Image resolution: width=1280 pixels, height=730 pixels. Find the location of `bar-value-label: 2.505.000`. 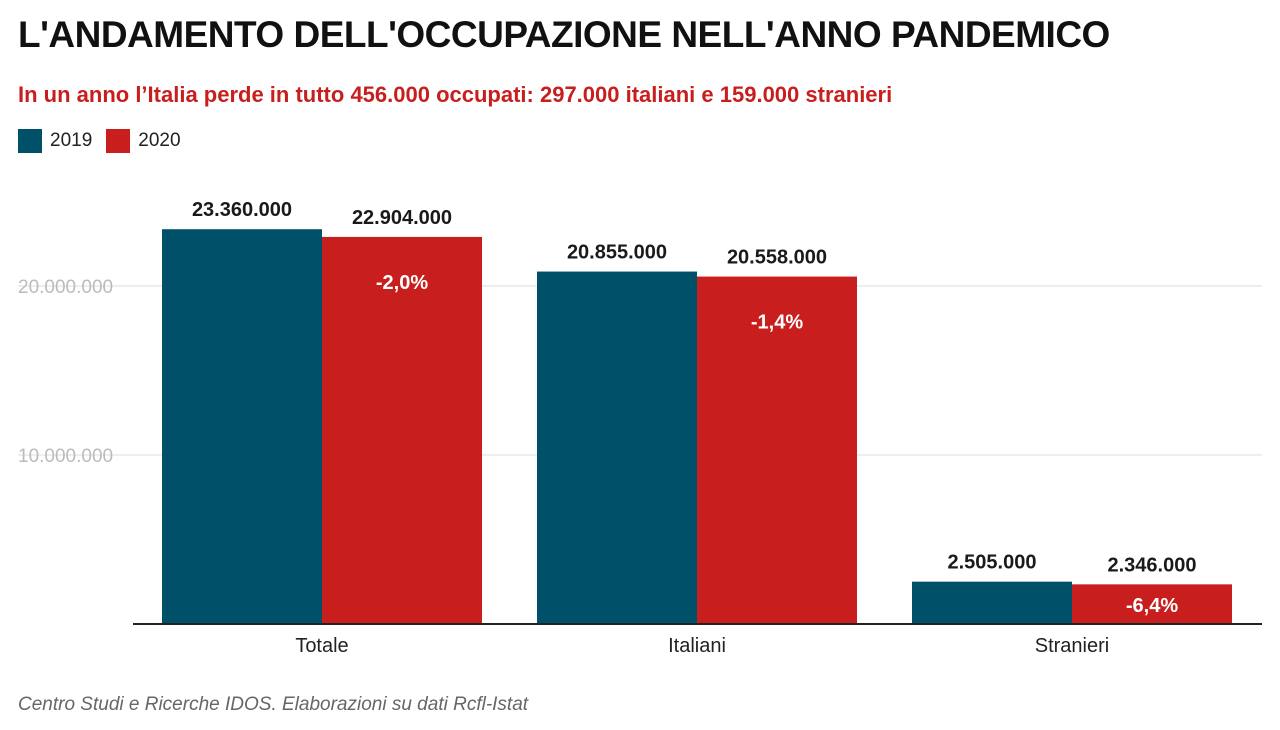

bar-value-label: 2.505.000 is located at coordinates (992, 563).